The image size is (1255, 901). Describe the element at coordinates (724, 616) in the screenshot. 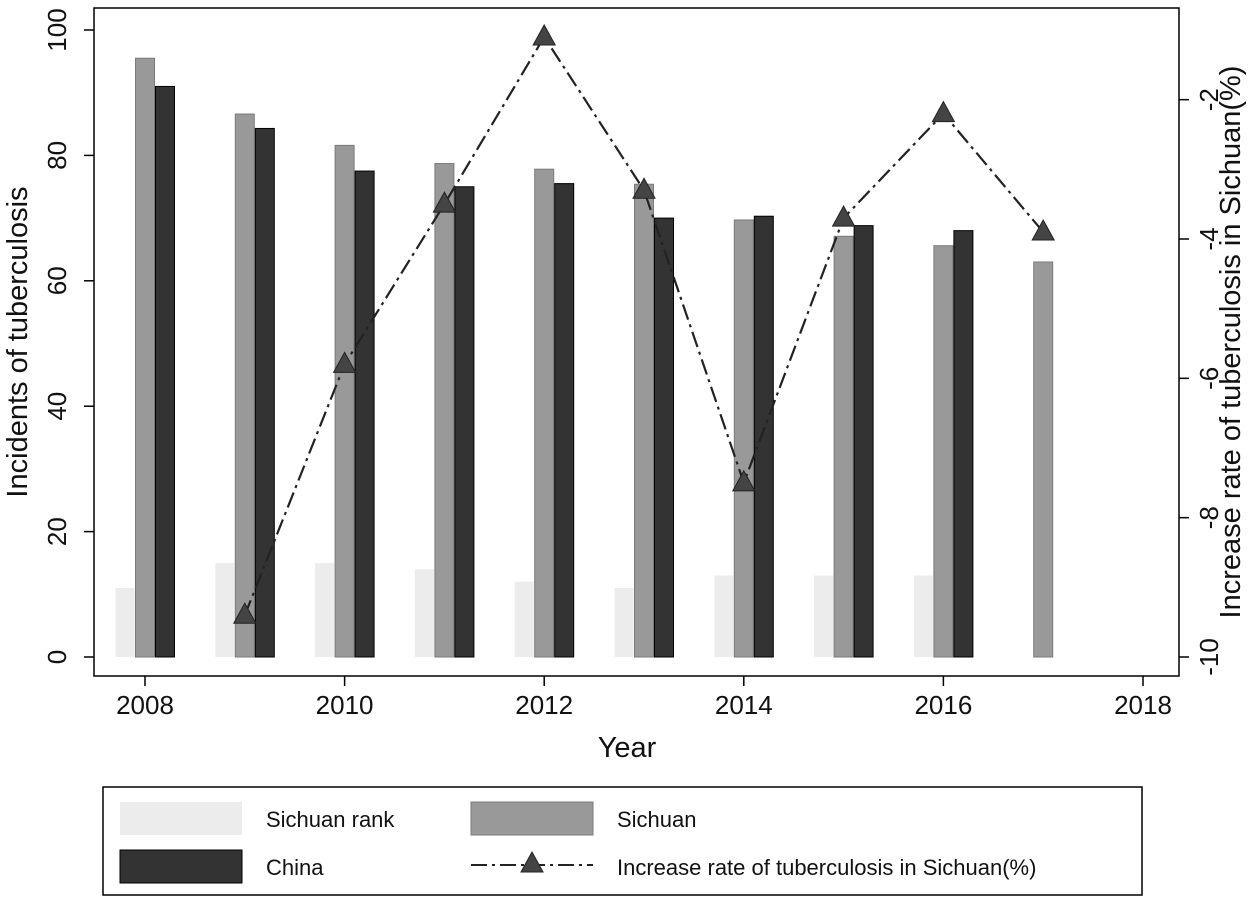

I see `bar-sichuan-rank-2014` at that location.